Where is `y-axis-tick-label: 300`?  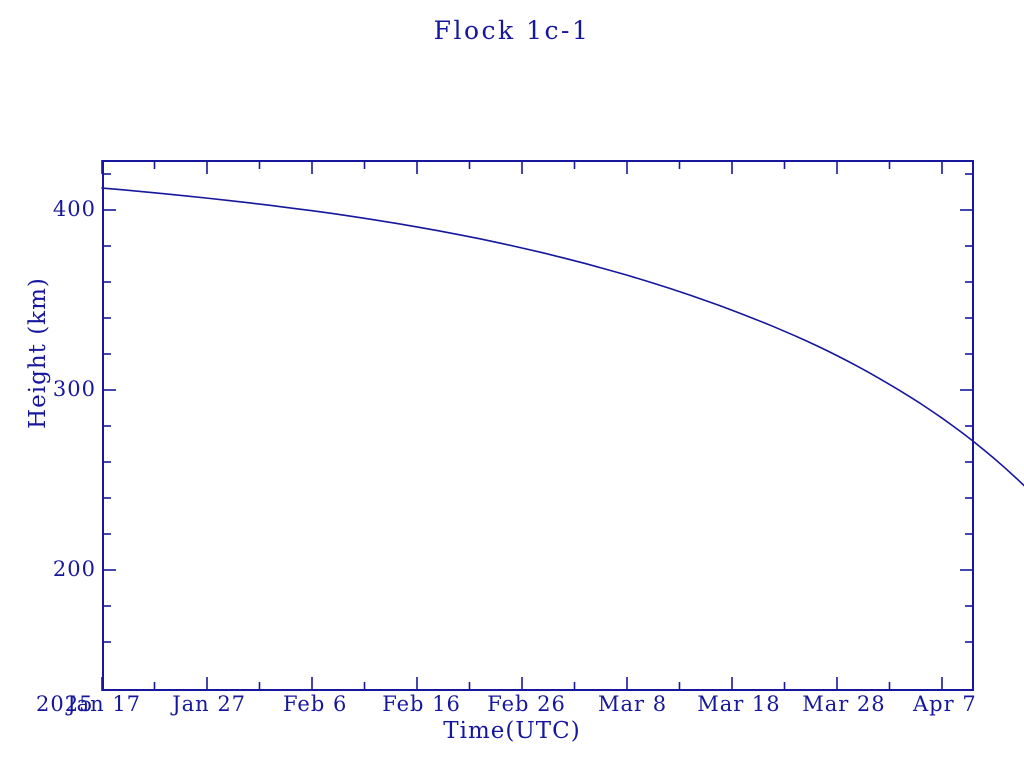
y-axis-tick-label: 300 is located at coordinates (74, 389).